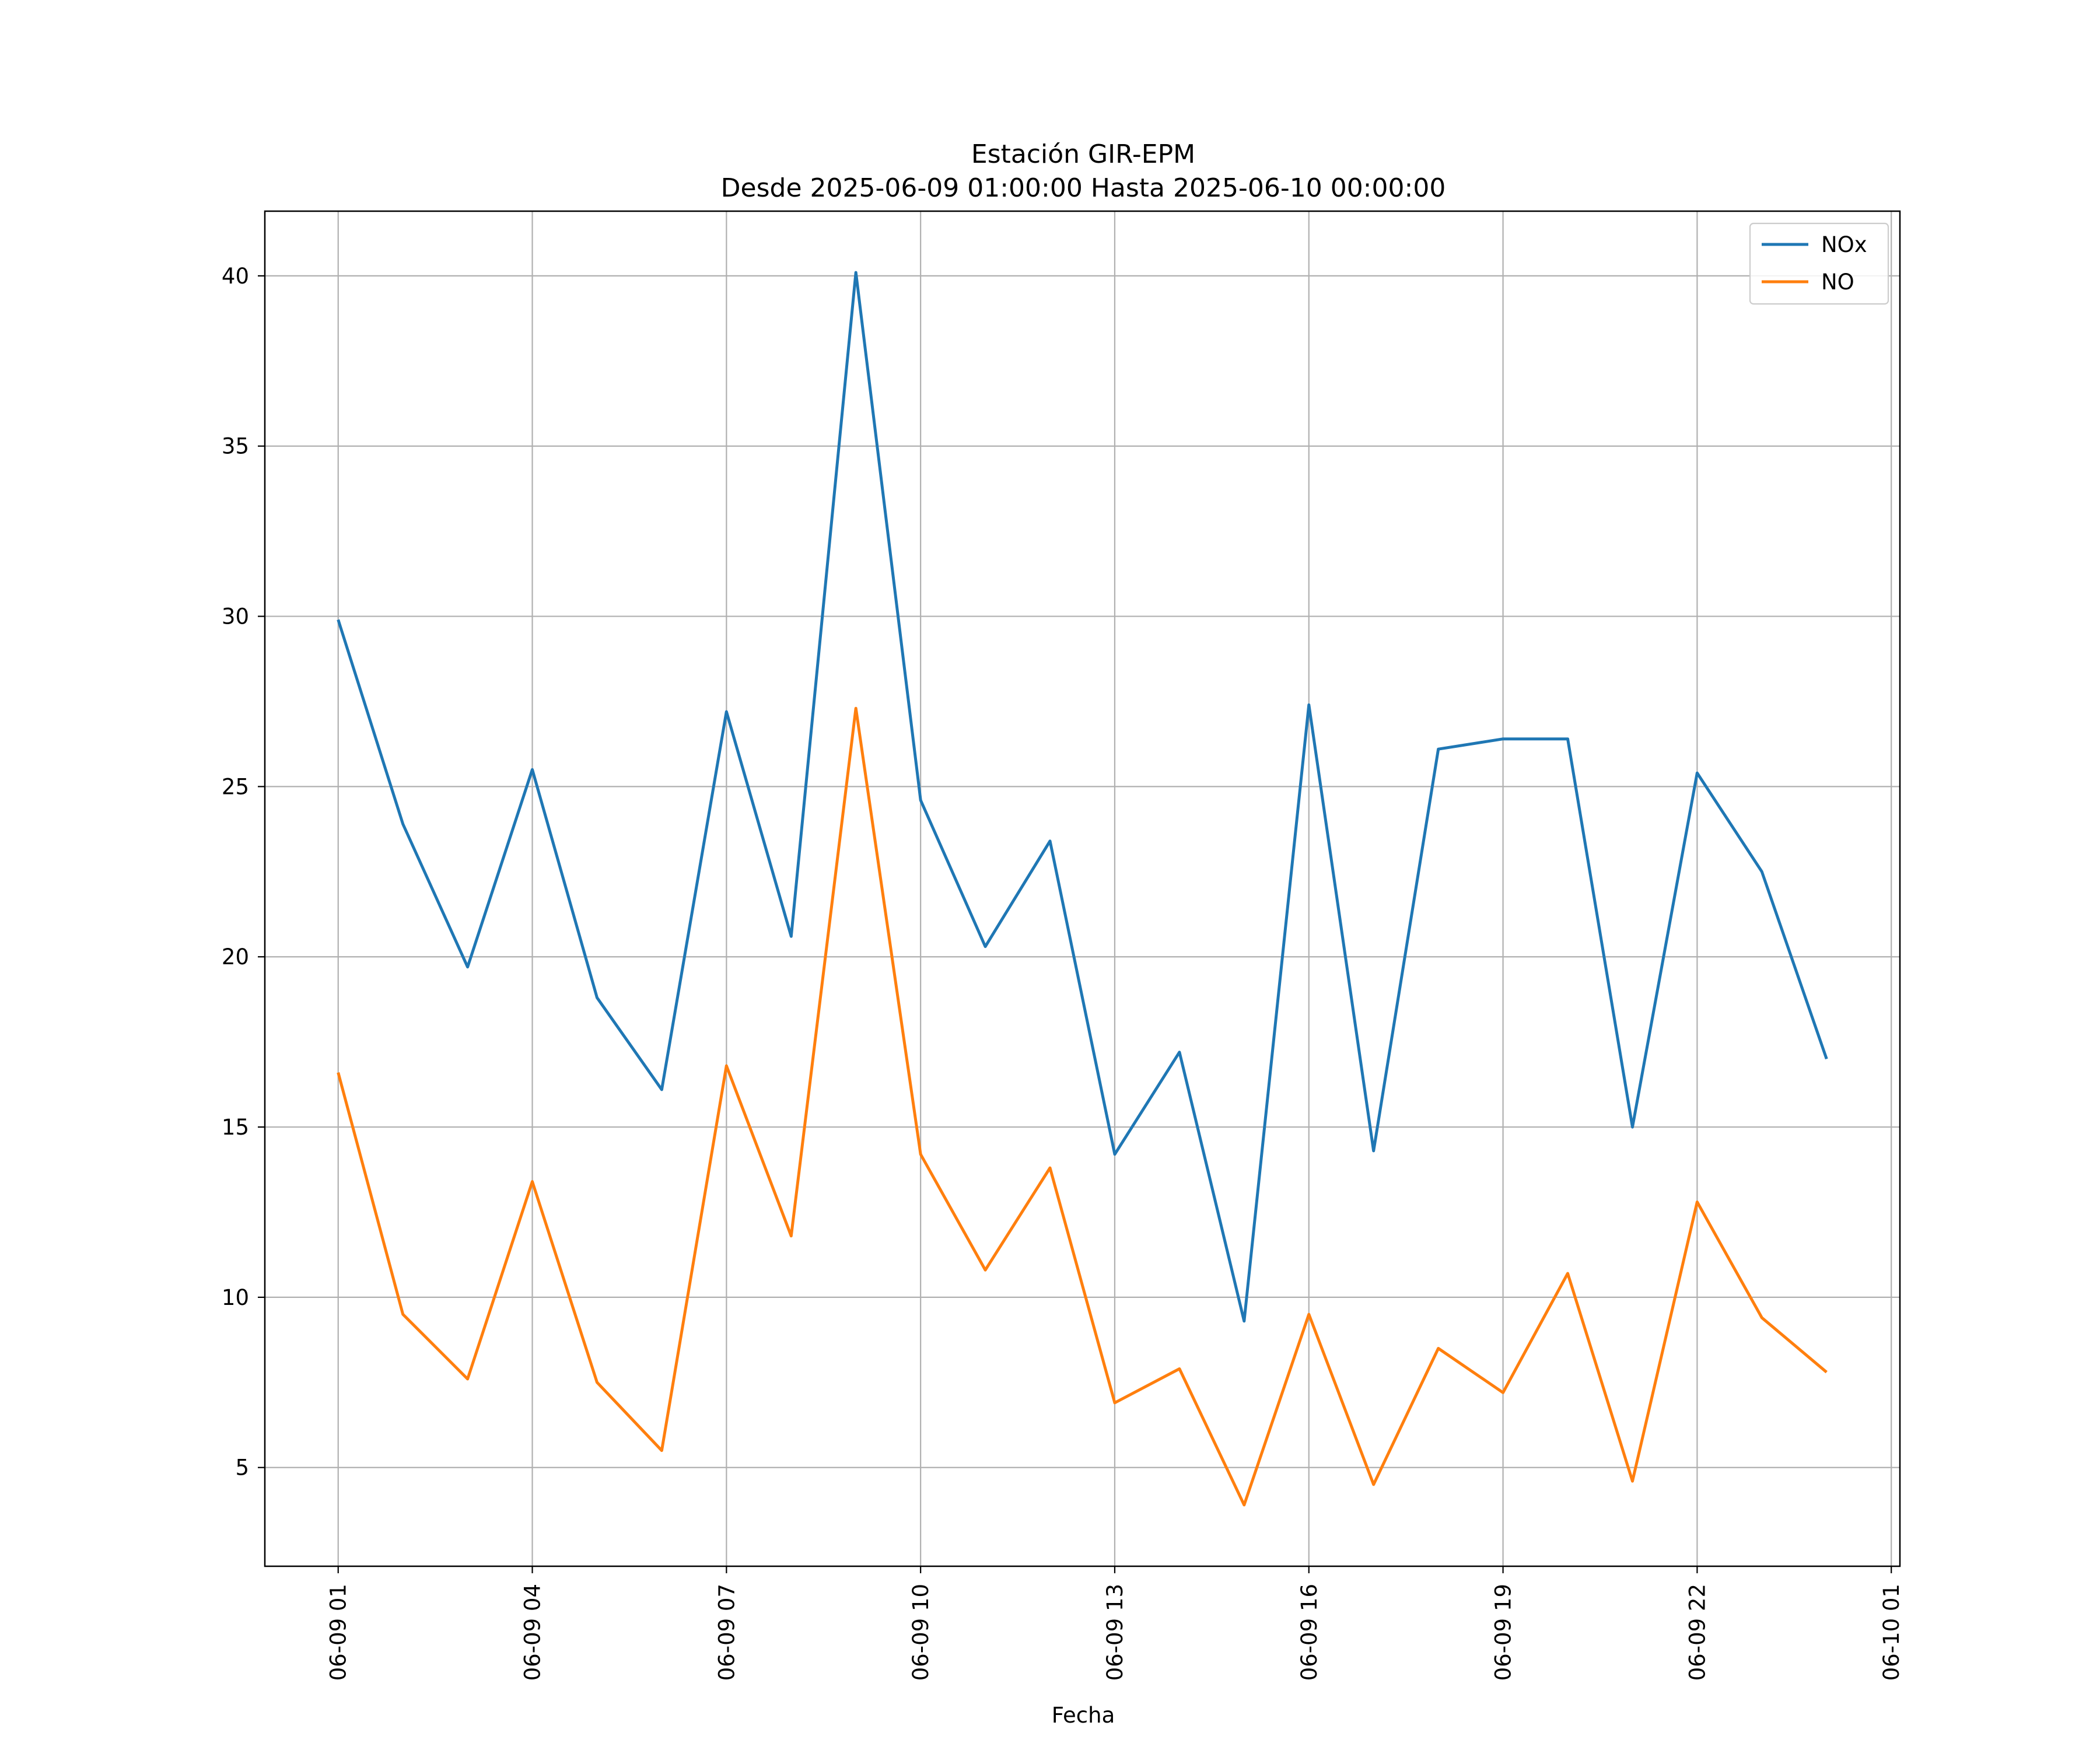 This screenshot has width=2100, height=1750. Describe the element at coordinates (235, 786) in the screenshot. I see `y-tick-label: 25` at that location.